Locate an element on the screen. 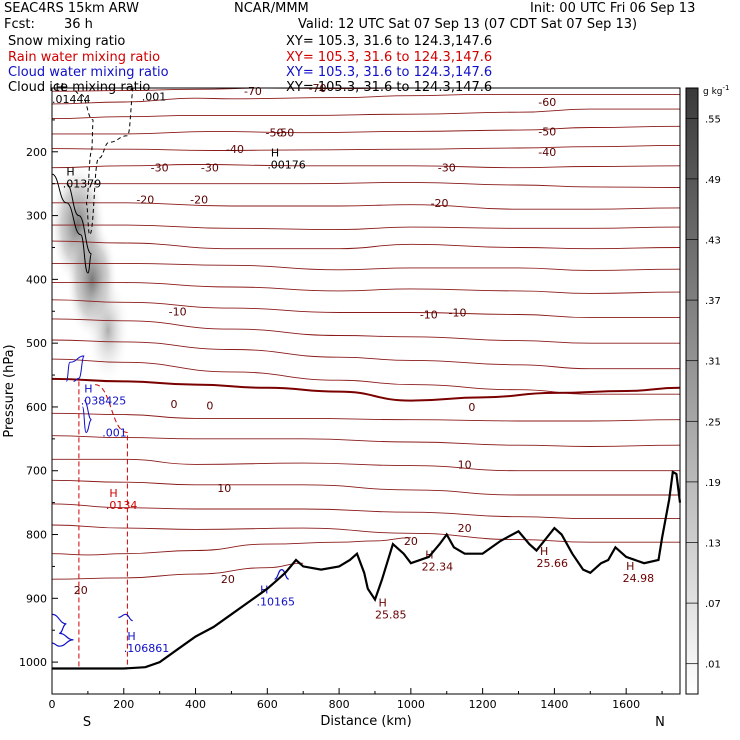 The width and height of the screenshot is (740, 740). colorbar-level-label: .55 is located at coordinates (713, 119).